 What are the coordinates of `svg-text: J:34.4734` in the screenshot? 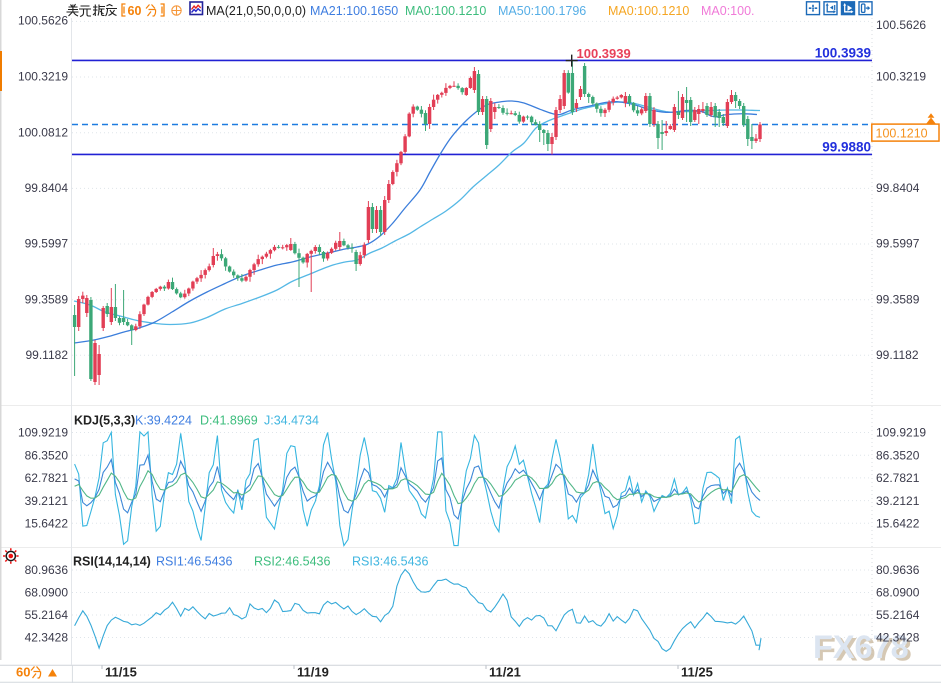 It's located at (291, 421).